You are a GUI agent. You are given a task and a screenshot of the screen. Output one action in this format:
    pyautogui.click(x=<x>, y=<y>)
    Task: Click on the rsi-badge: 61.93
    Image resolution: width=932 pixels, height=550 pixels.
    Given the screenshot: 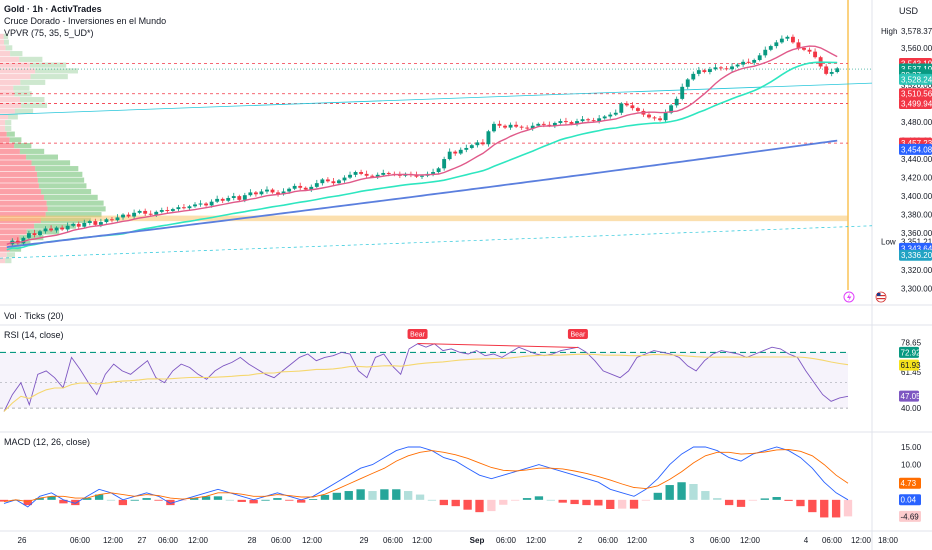 What is the action you would take?
    pyautogui.click(x=911, y=365)
    